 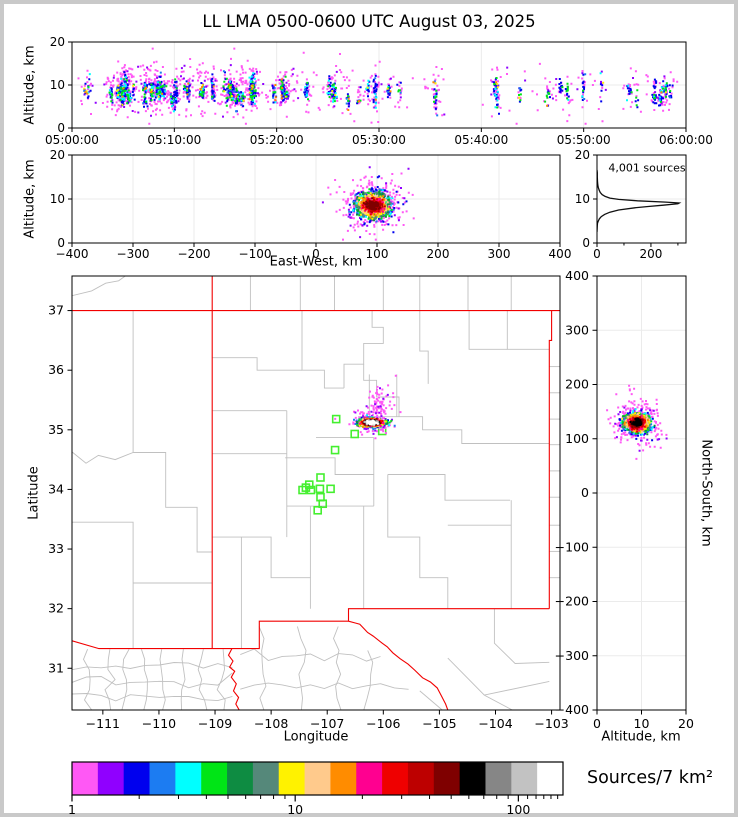 What do you see at coordinates (585, 492) in the screenshot?
I see `ns-tick-label: 0` at bounding box center [585, 492].